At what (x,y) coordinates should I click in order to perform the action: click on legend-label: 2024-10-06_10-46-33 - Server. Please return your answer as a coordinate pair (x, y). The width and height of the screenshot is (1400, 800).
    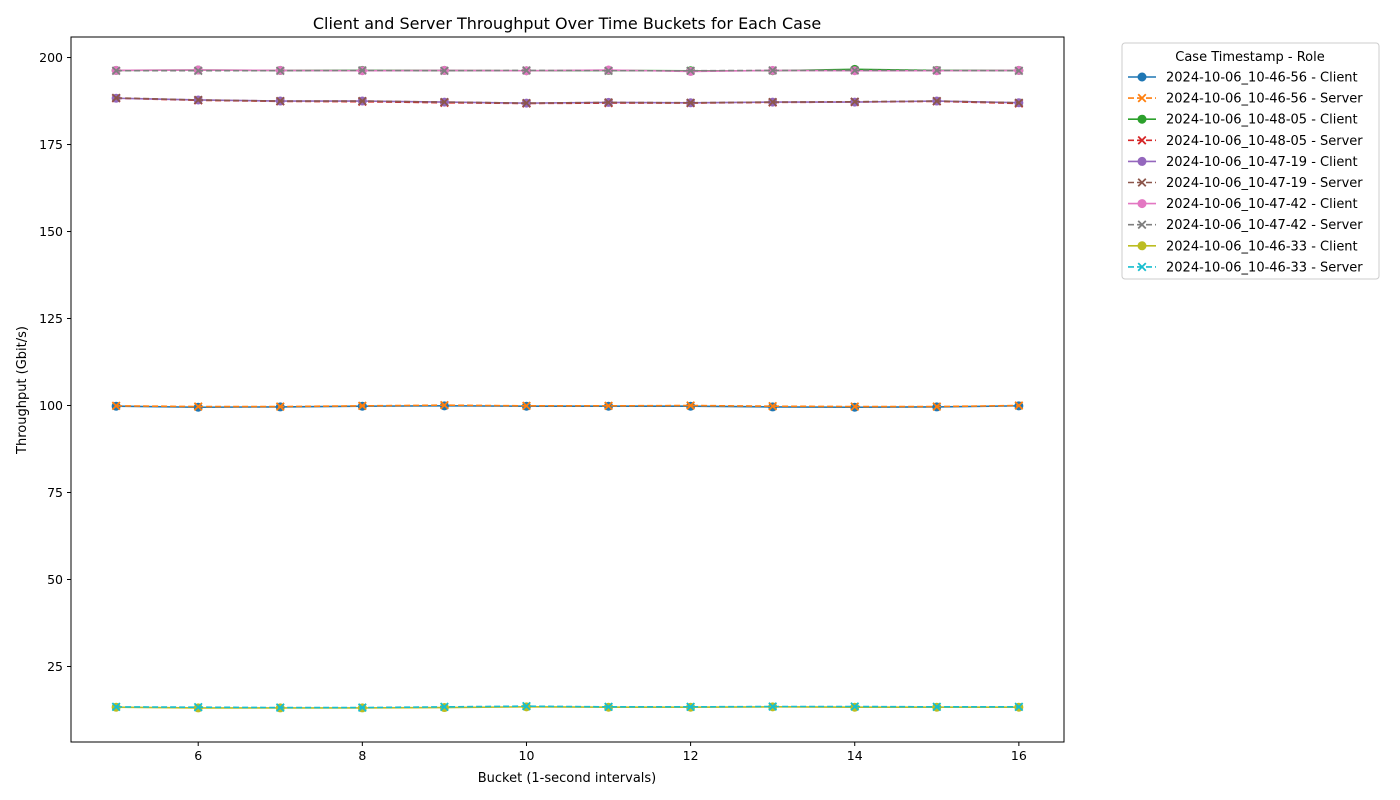
    Looking at the image, I should click on (1264, 267).